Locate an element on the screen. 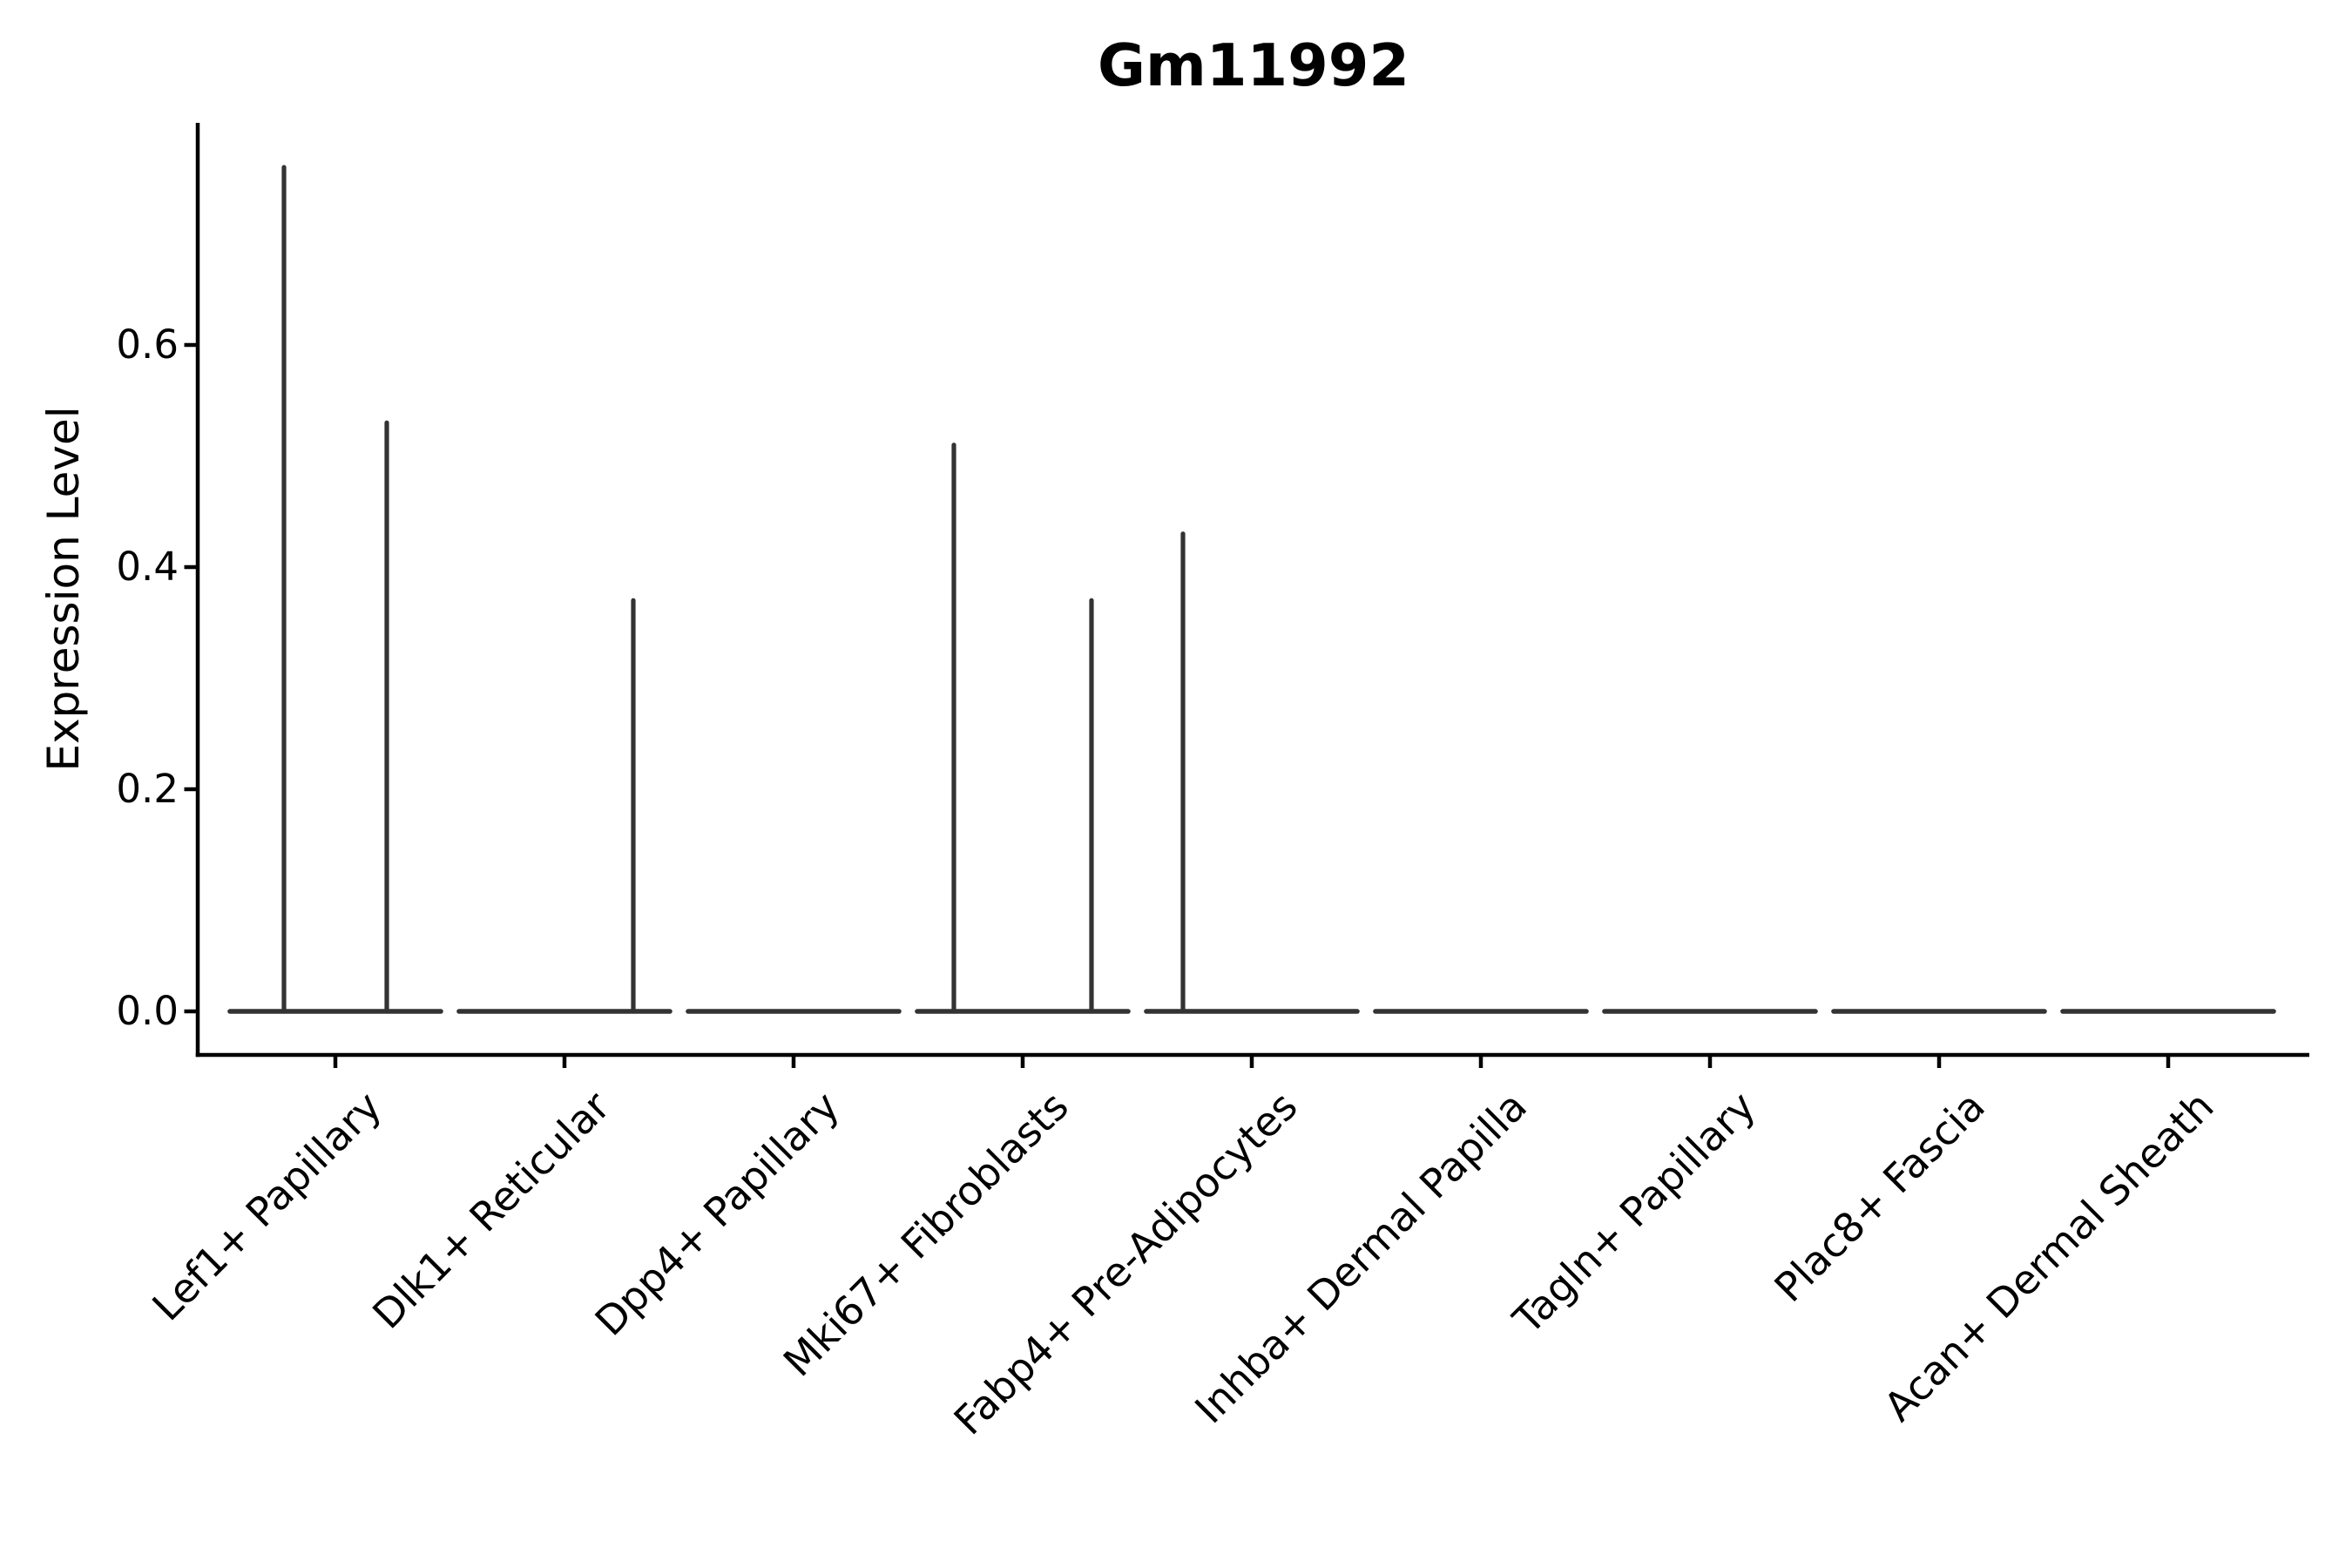  chart-title: Gm11992 is located at coordinates (1253, 65).